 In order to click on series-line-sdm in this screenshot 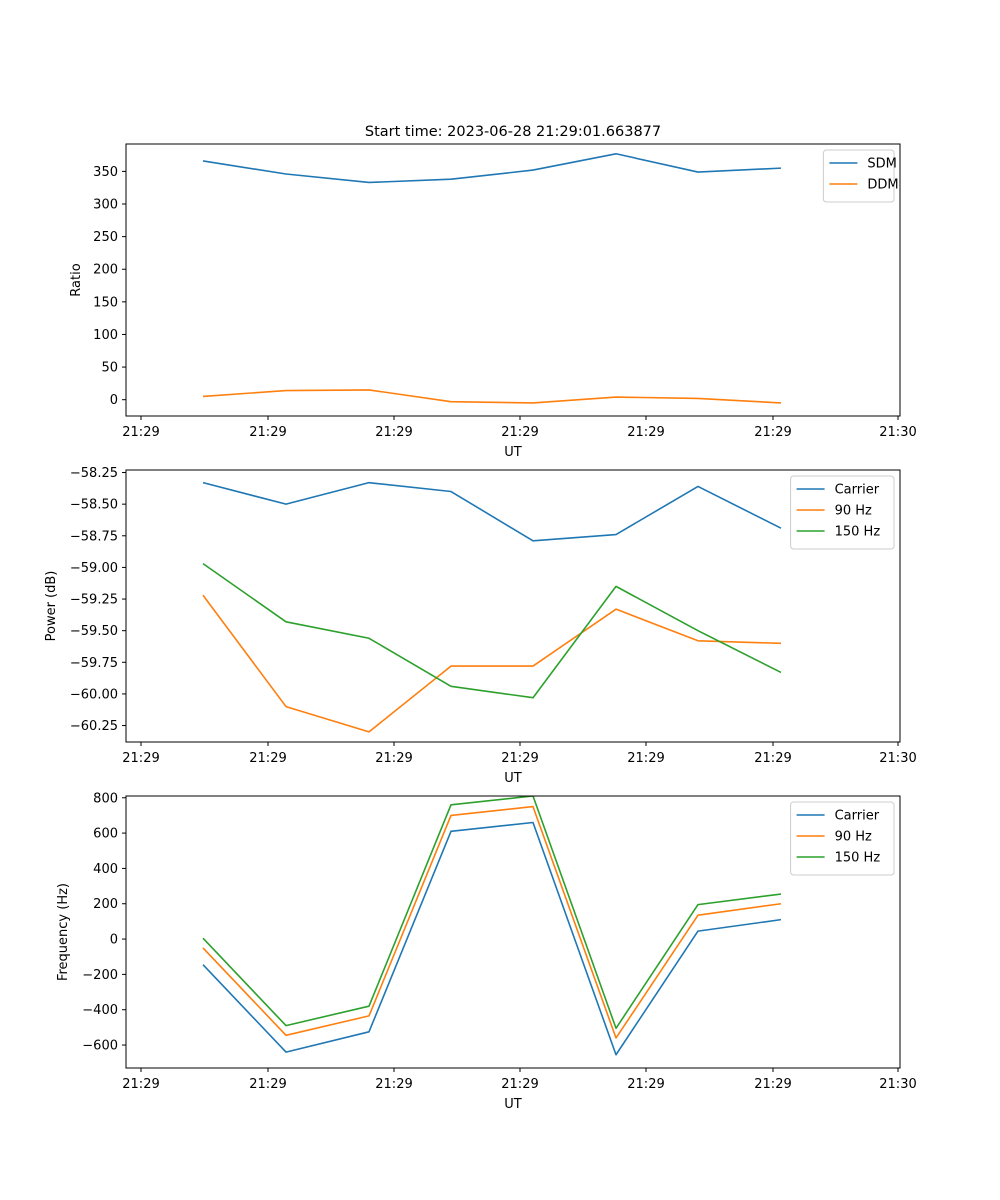, I will do `click(492, 168)`.